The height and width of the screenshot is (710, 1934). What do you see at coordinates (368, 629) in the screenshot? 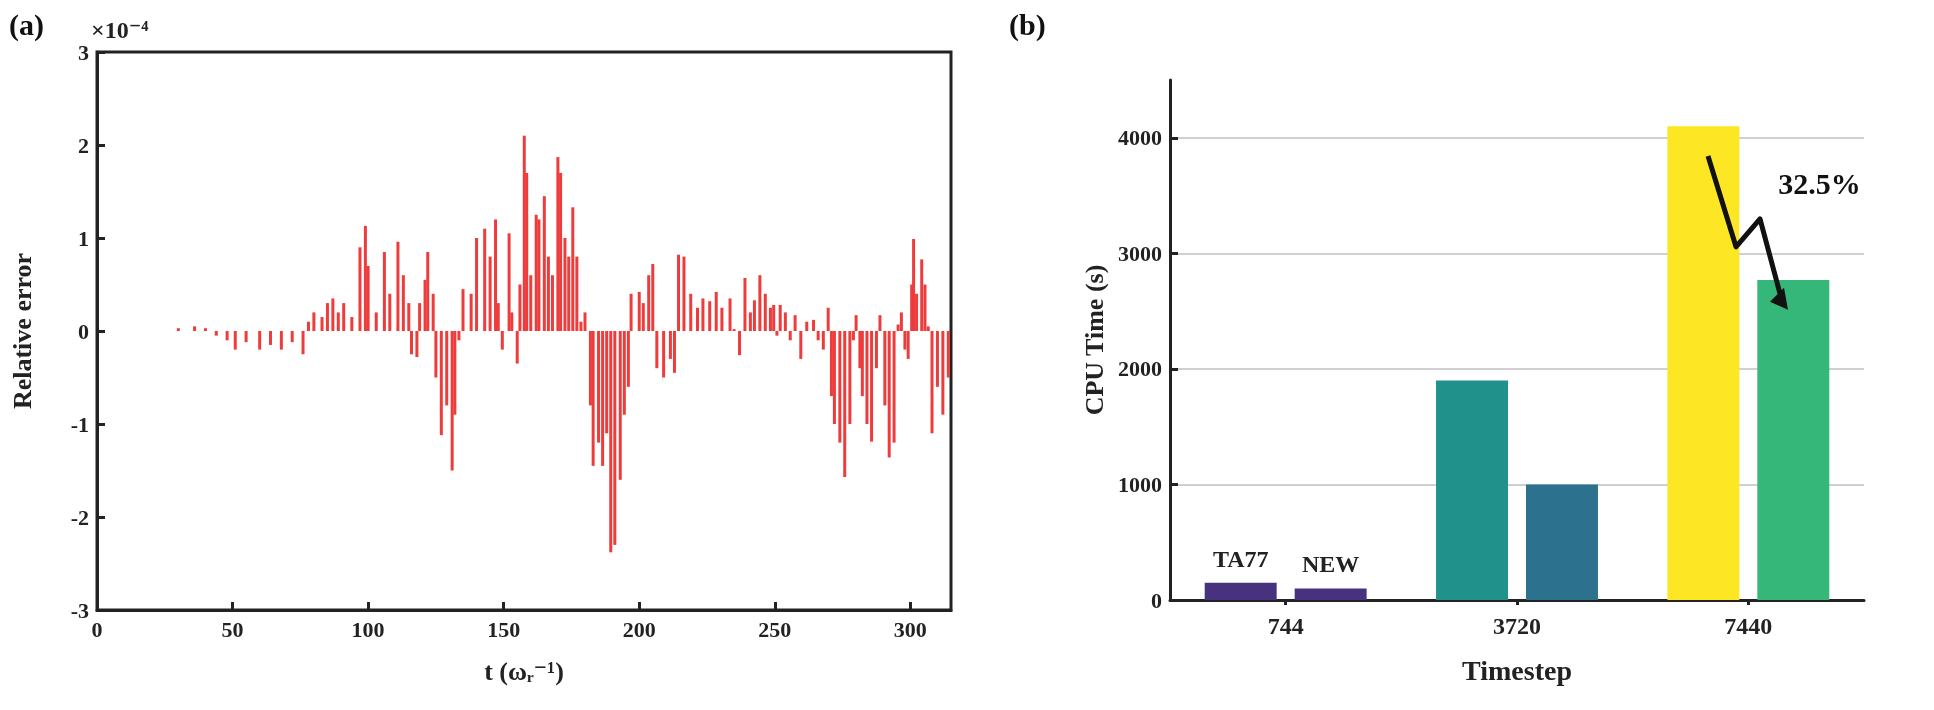
I see `x-tick-label: 100` at bounding box center [368, 629].